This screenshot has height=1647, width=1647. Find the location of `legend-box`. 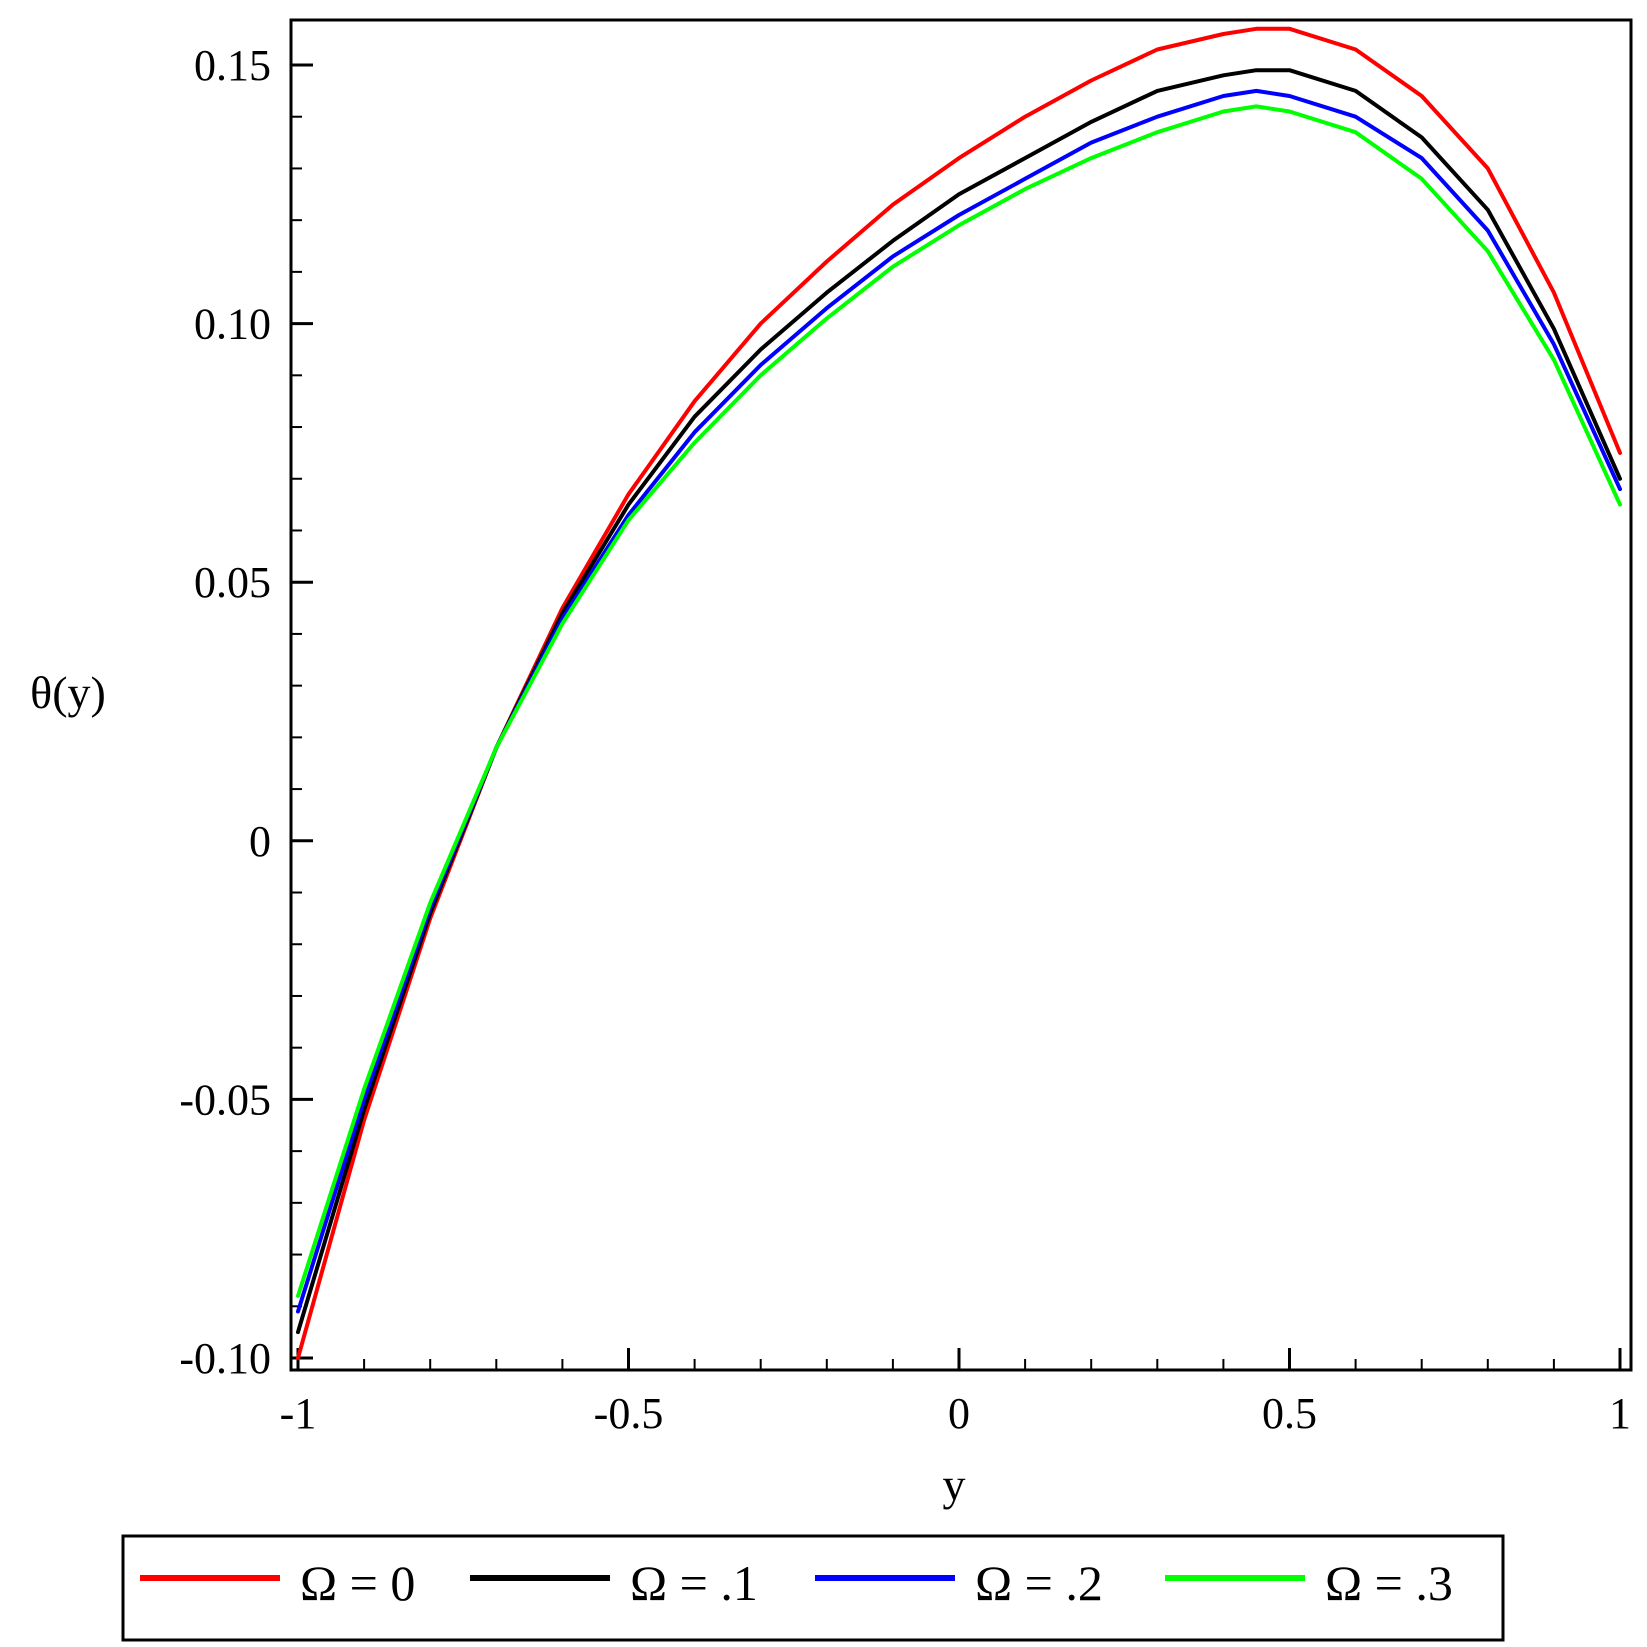

legend-box is located at coordinates (813, 1588).